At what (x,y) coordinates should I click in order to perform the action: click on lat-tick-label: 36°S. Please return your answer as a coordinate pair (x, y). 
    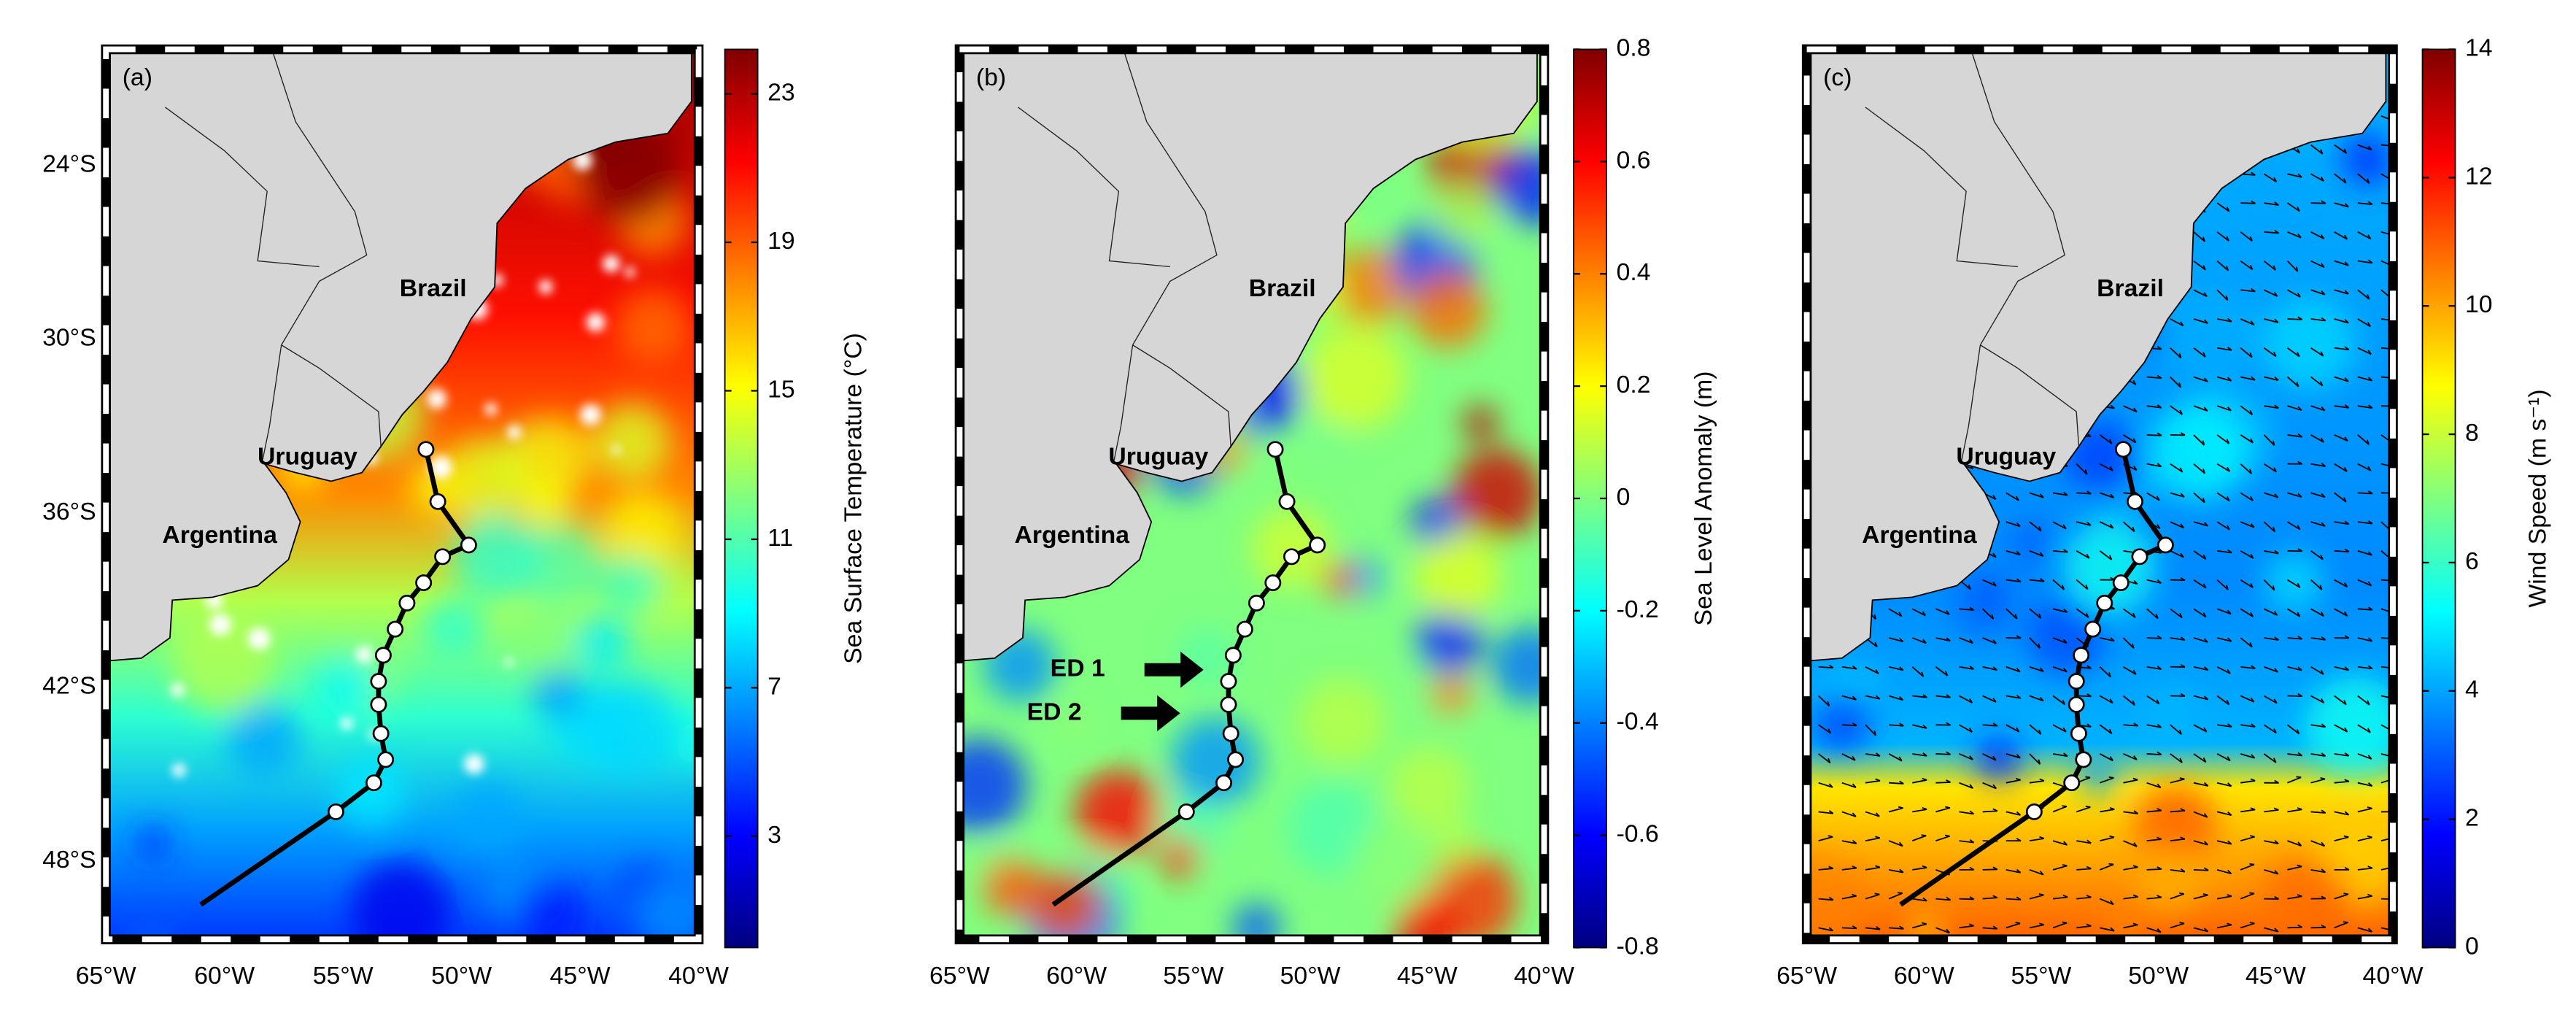
    Looking at the image, I should click on (69, 512).